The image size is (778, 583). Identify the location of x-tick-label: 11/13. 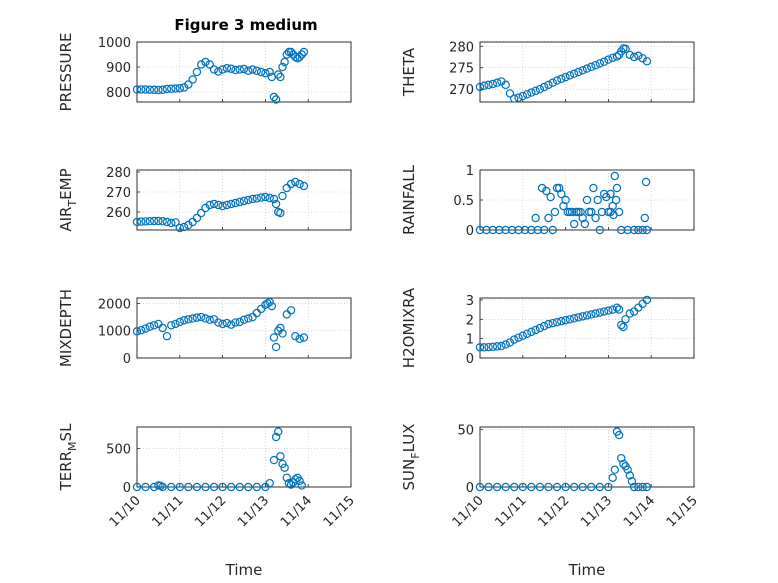
(253, 511).